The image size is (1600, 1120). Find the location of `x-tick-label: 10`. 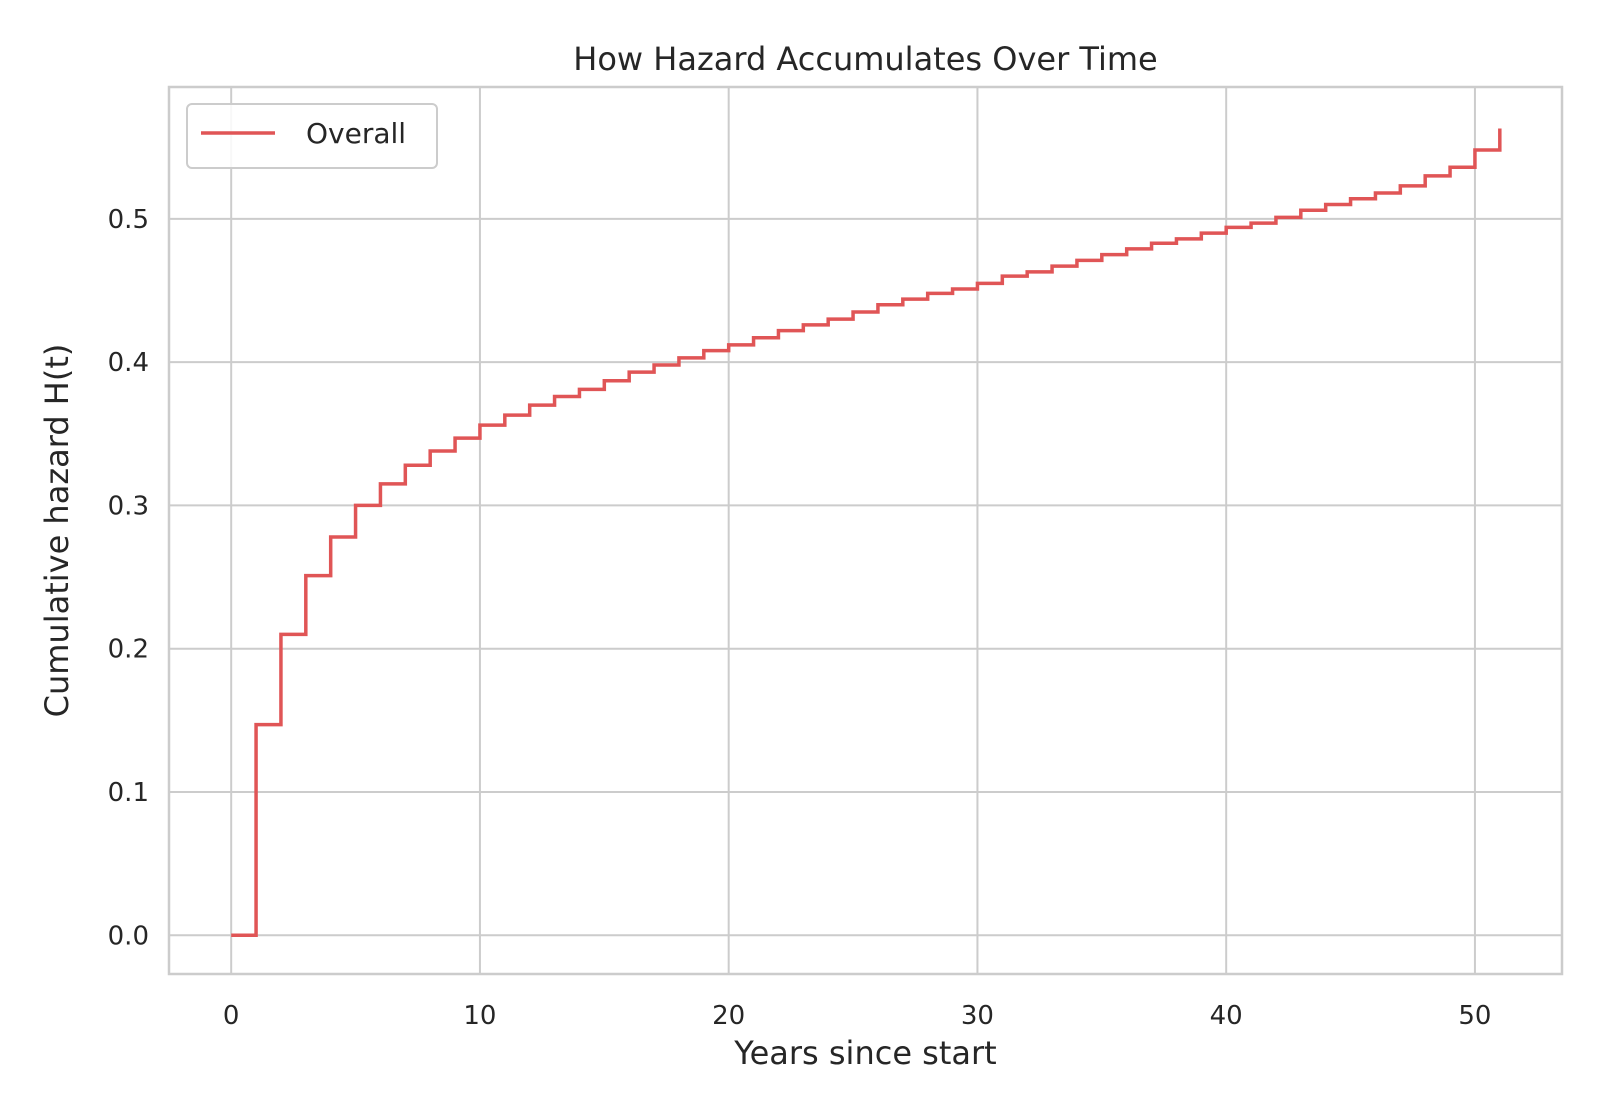

x-tick-label: 10 is located at coordinates (479, 1016).